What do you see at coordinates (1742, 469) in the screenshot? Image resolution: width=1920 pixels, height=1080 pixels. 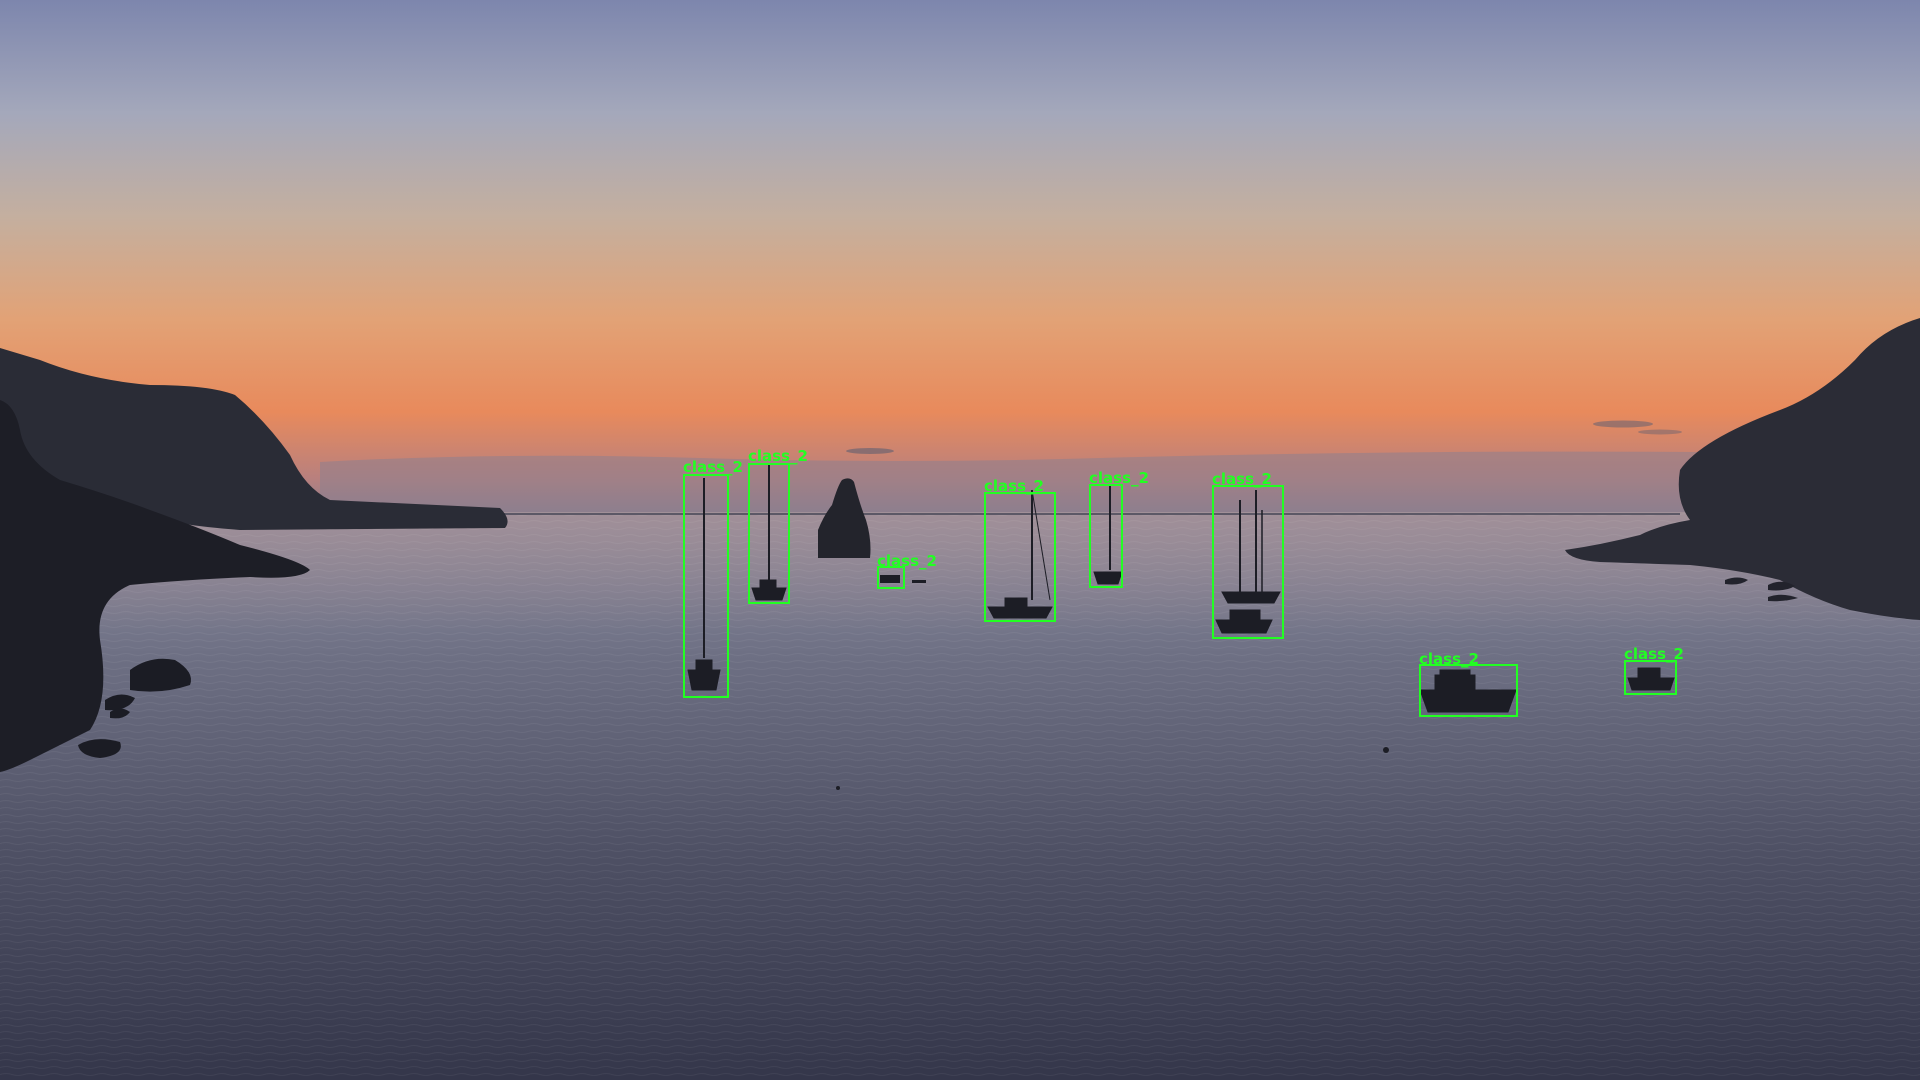 I see `right-cliff` at bounding box center [1742, 469].